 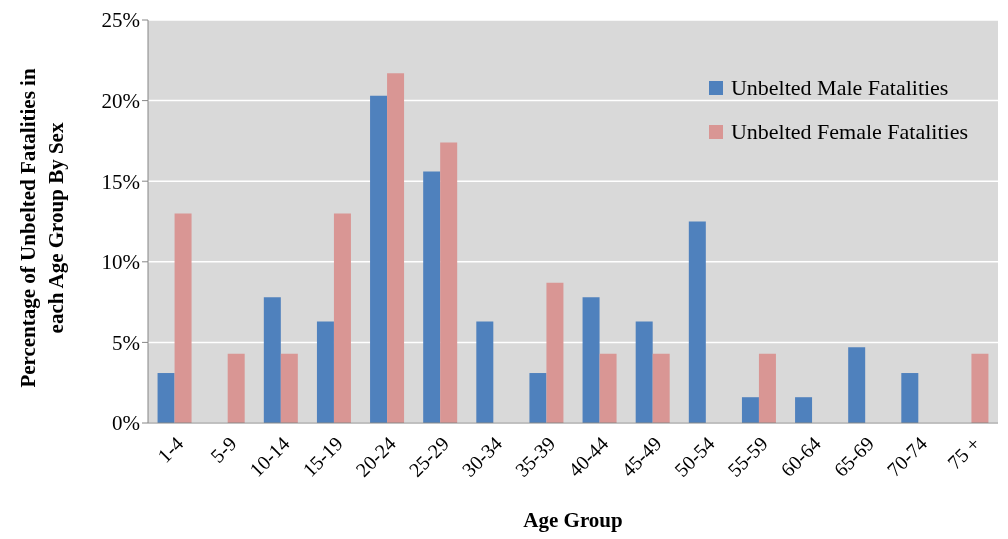 I want to click on y-tick-label: 25%, so click(x=120, y=20).